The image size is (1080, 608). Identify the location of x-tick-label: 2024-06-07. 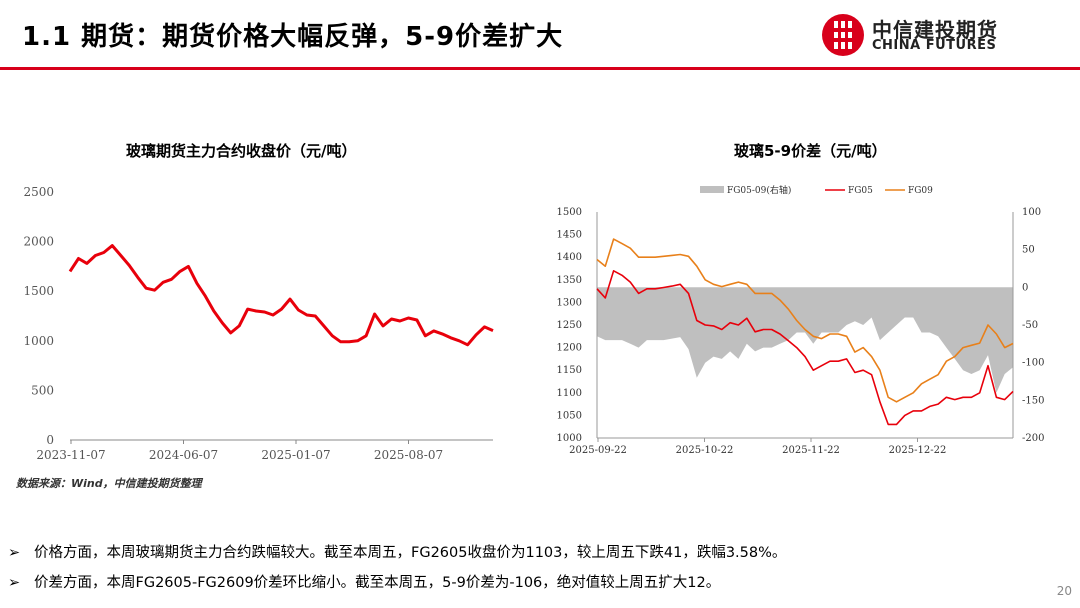
(183, 455).